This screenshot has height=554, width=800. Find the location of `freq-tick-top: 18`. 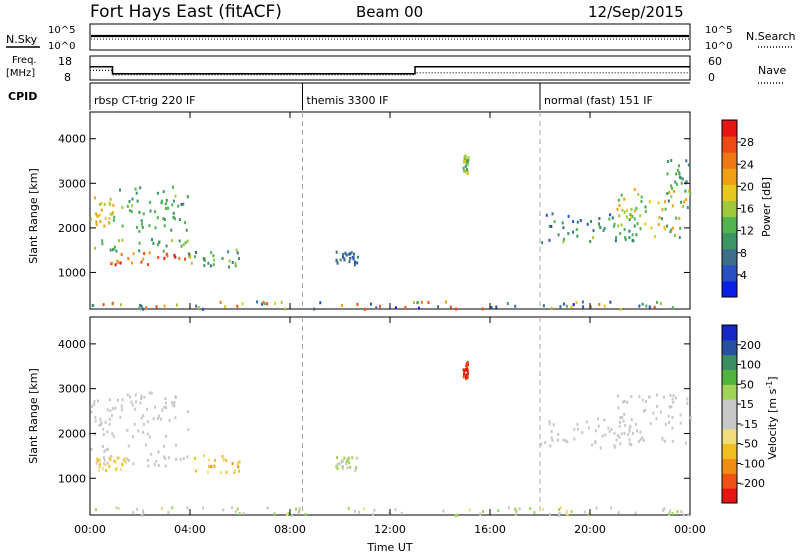

freq-tick-top: 18 is located at coordinates (65, 61).